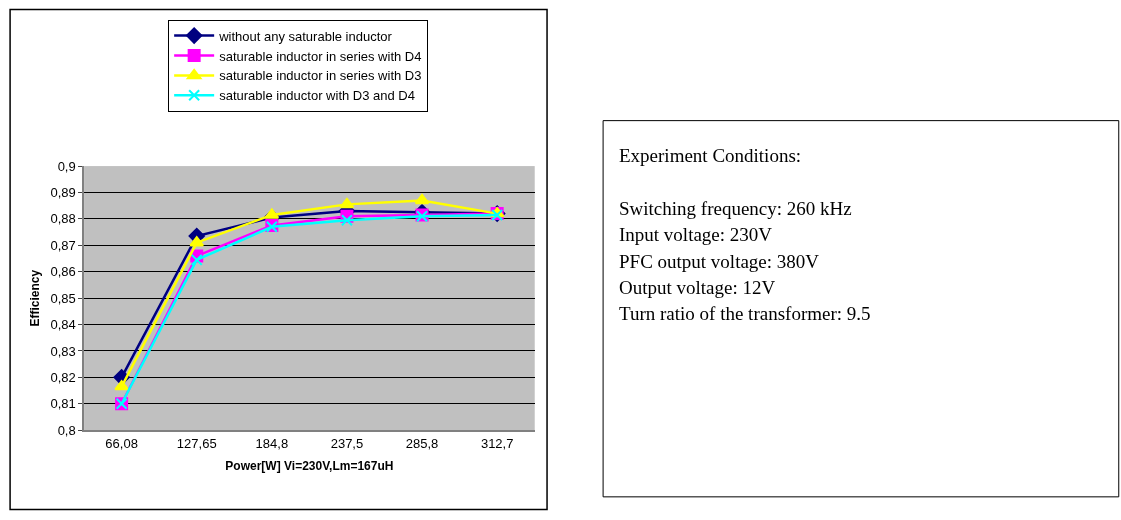 This screenshot has height=520, width=1121. I want to click on x-axis-title: Power[W] Vi=230V,Lm=167uH, so click(309, 465).